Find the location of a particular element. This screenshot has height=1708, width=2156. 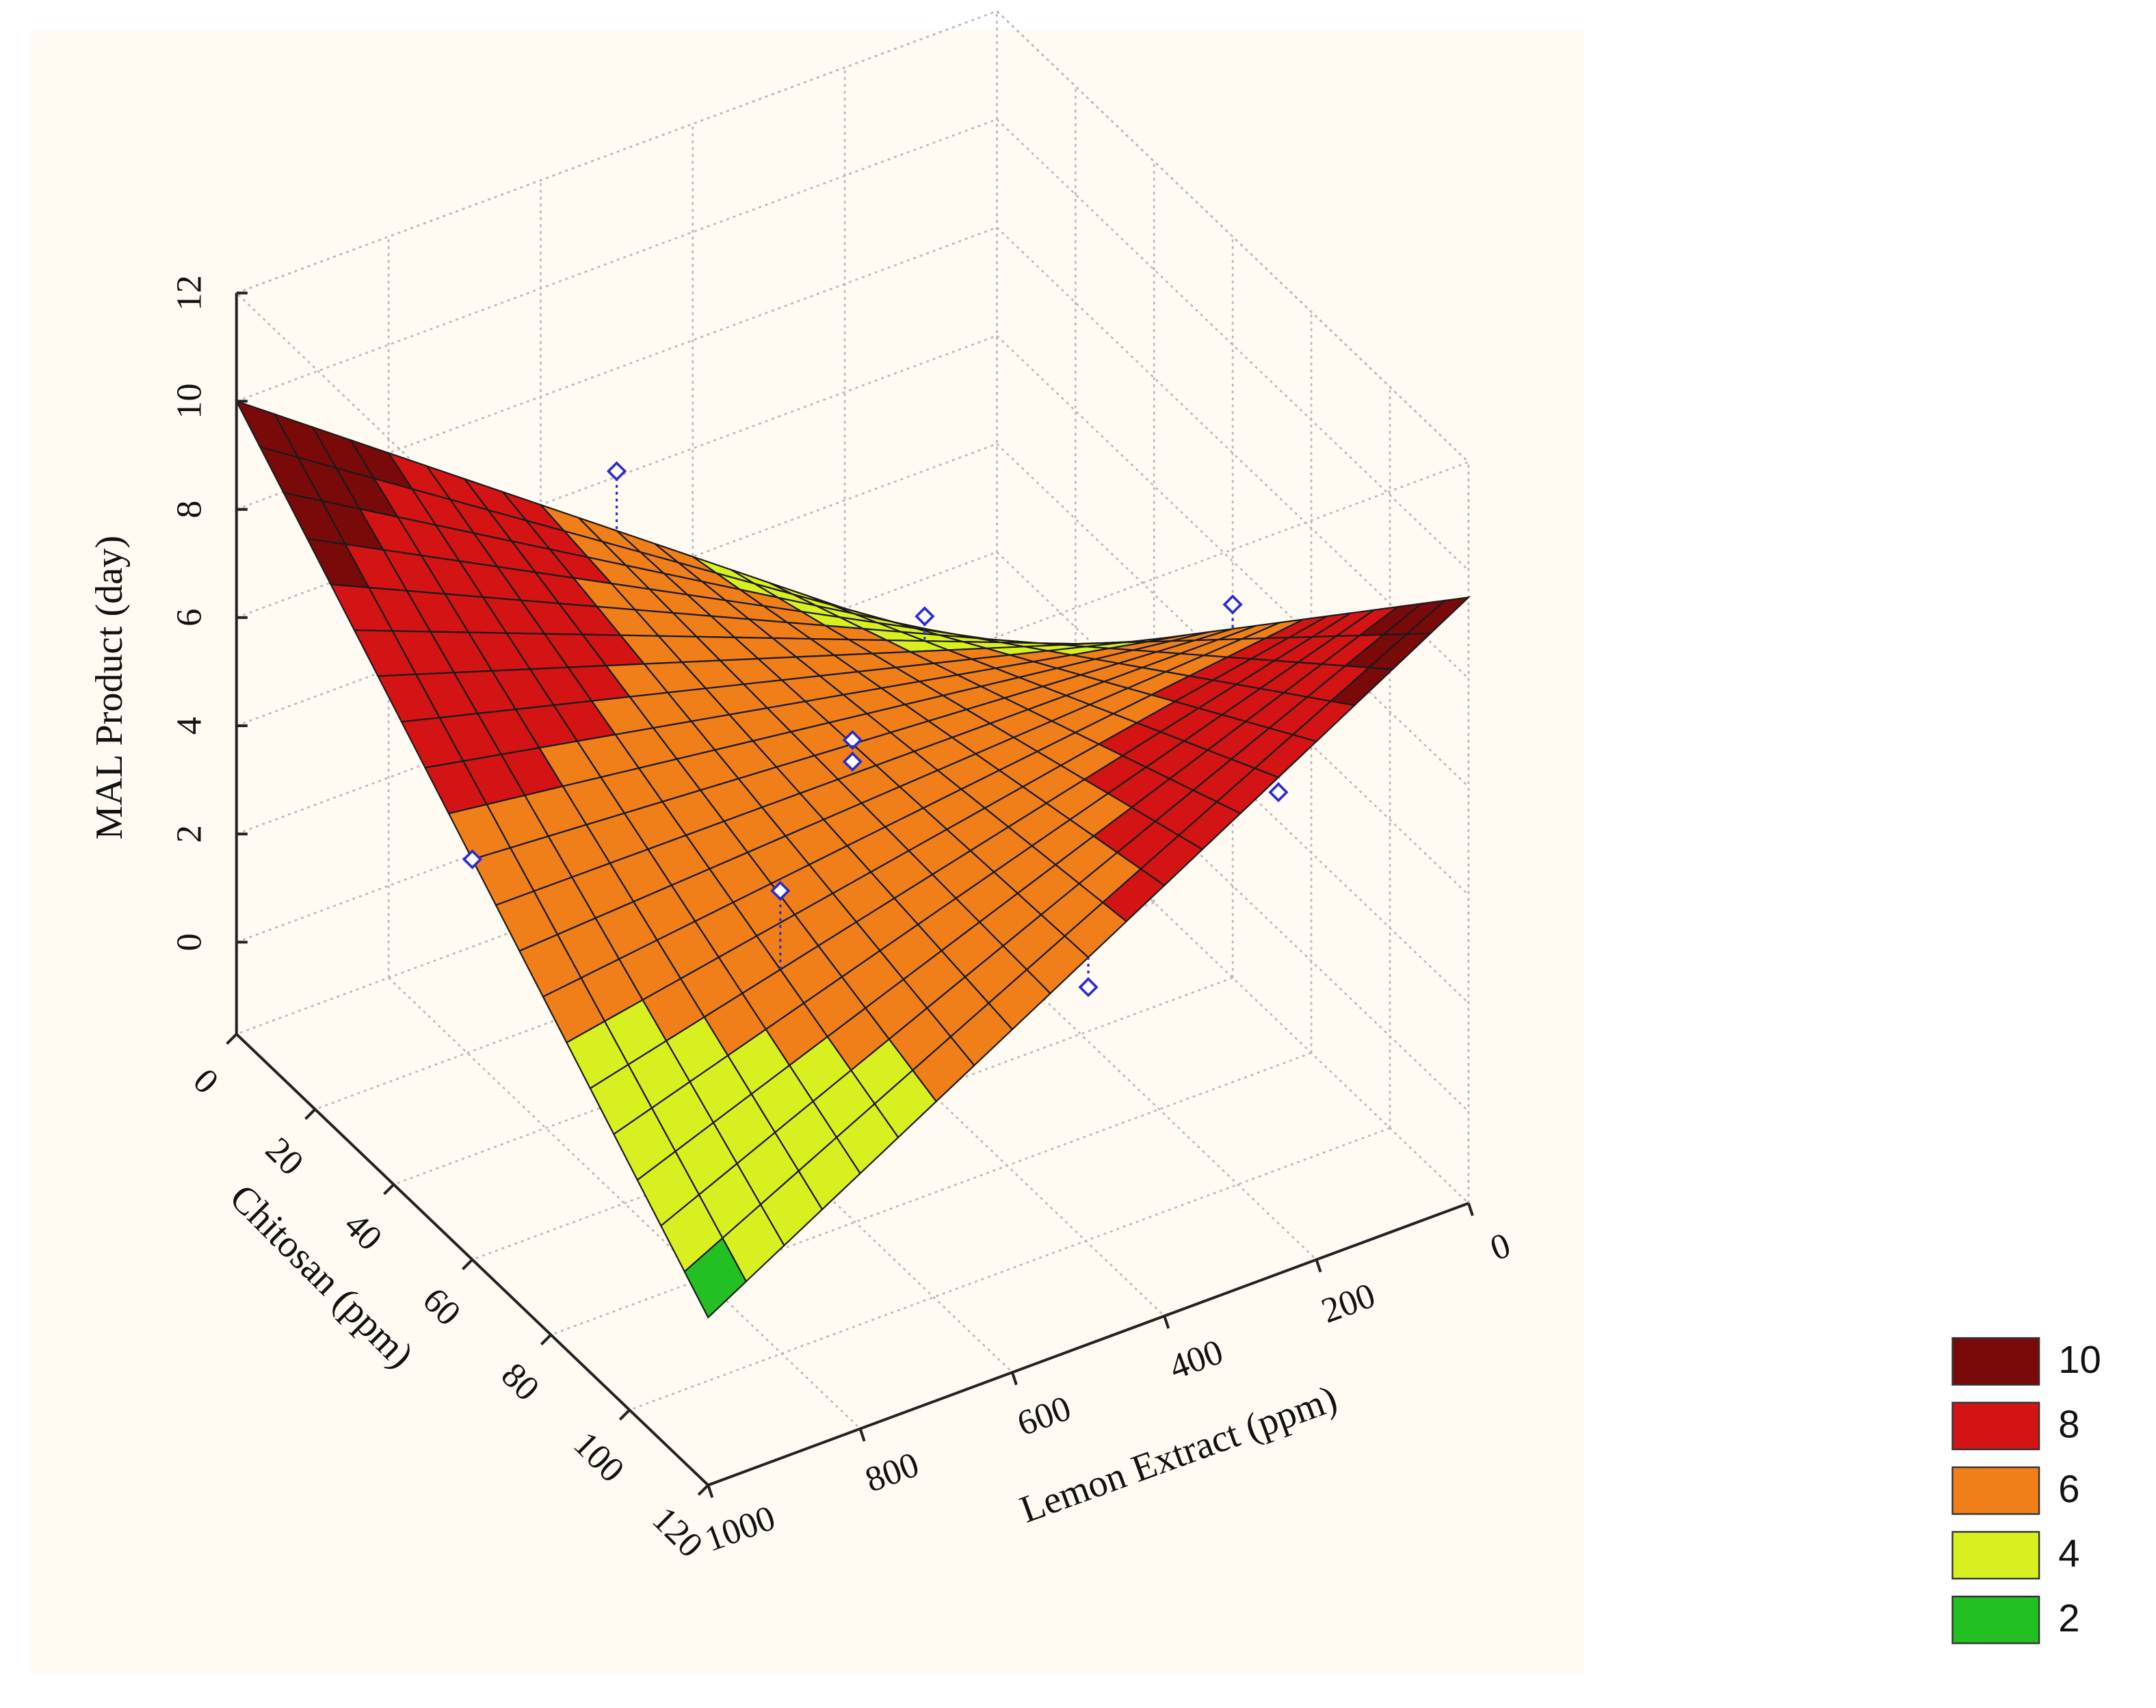

legend-label: 4 is located at coordinates (2068, 1553).